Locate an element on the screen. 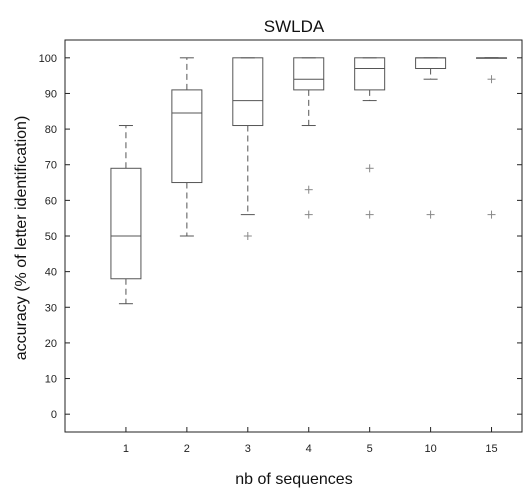  chart-title: SWLDA is located at coordinates (294, 26).